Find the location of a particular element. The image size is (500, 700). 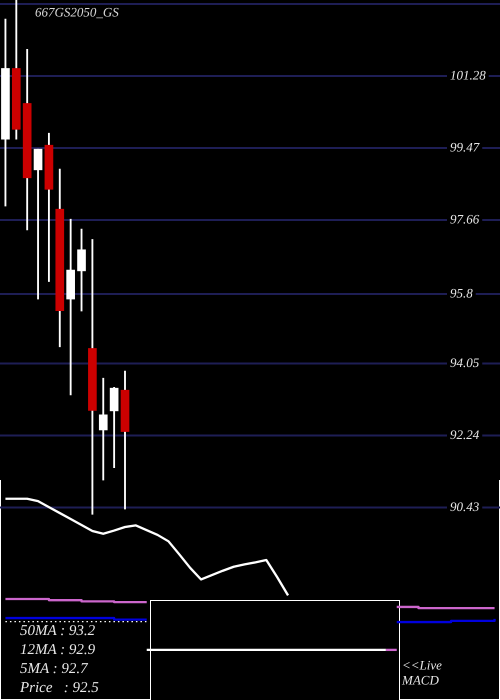

y-tick-label: 99.47 is located at coordinates (465, 146).